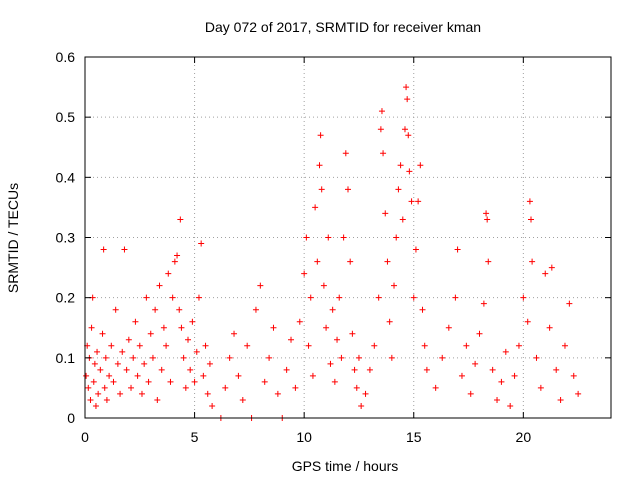 Image resolution: width=640 pixels, height=480 pixels. I want to click on x-tick-label: 20, so click(524, 437).